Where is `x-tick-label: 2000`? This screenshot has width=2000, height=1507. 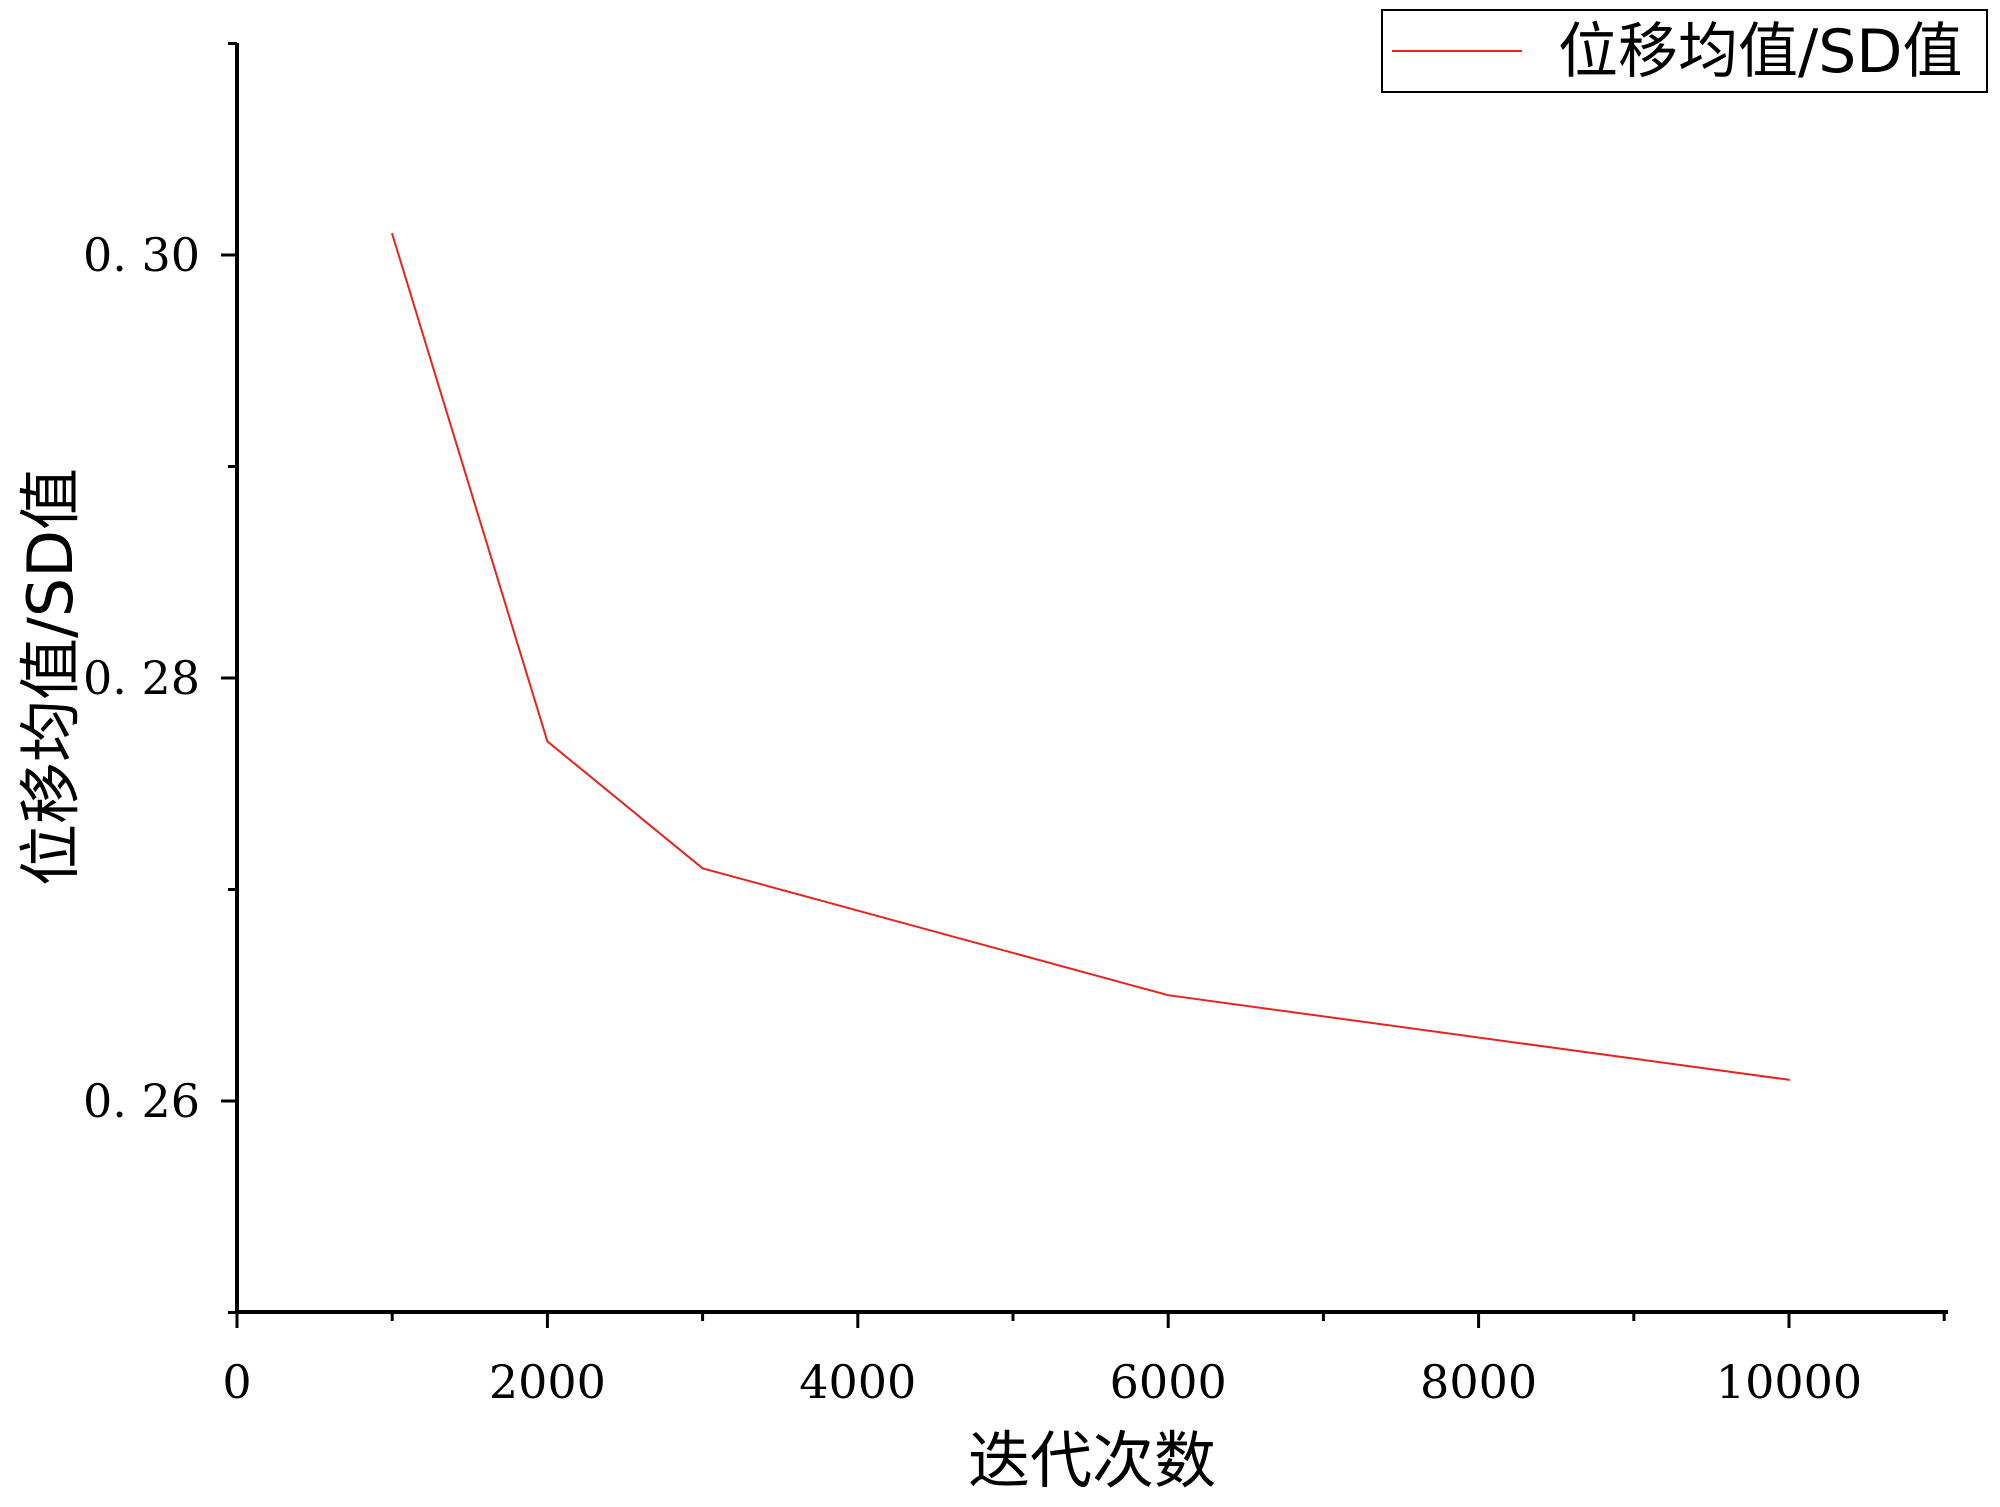
x-tick-label: 2000 is located at coordinates (547, 1382).